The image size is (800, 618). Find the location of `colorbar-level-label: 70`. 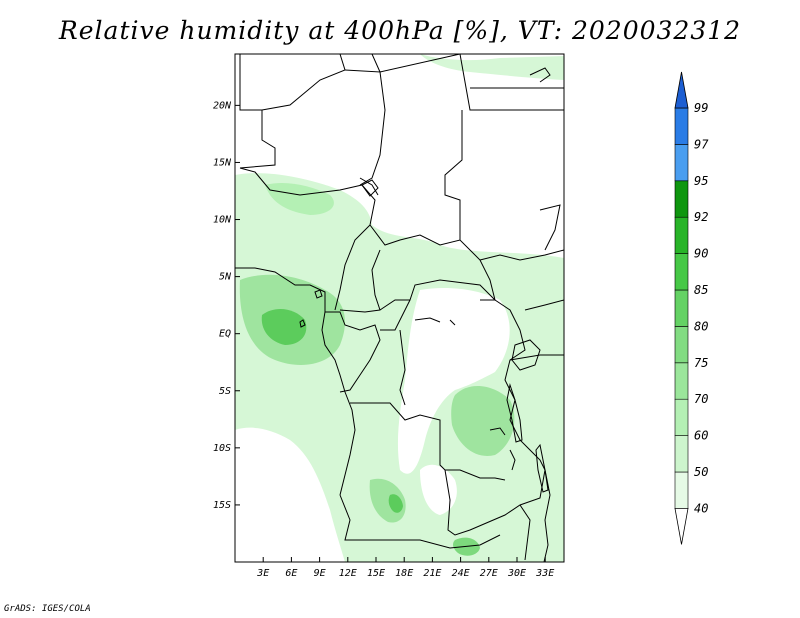

colorbar-level-label: 70 is located at coordinates (701, 399).